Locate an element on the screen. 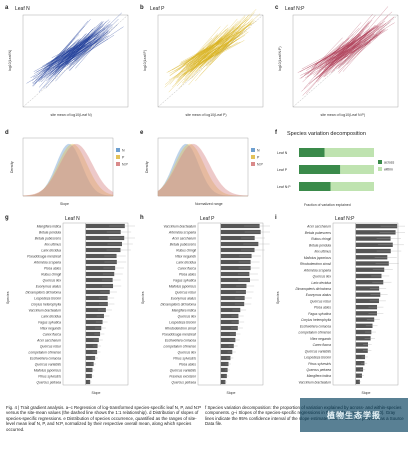 This screenshot has height=450, width=410. species-label: Carex flacca is located at coordinates (322, 345).